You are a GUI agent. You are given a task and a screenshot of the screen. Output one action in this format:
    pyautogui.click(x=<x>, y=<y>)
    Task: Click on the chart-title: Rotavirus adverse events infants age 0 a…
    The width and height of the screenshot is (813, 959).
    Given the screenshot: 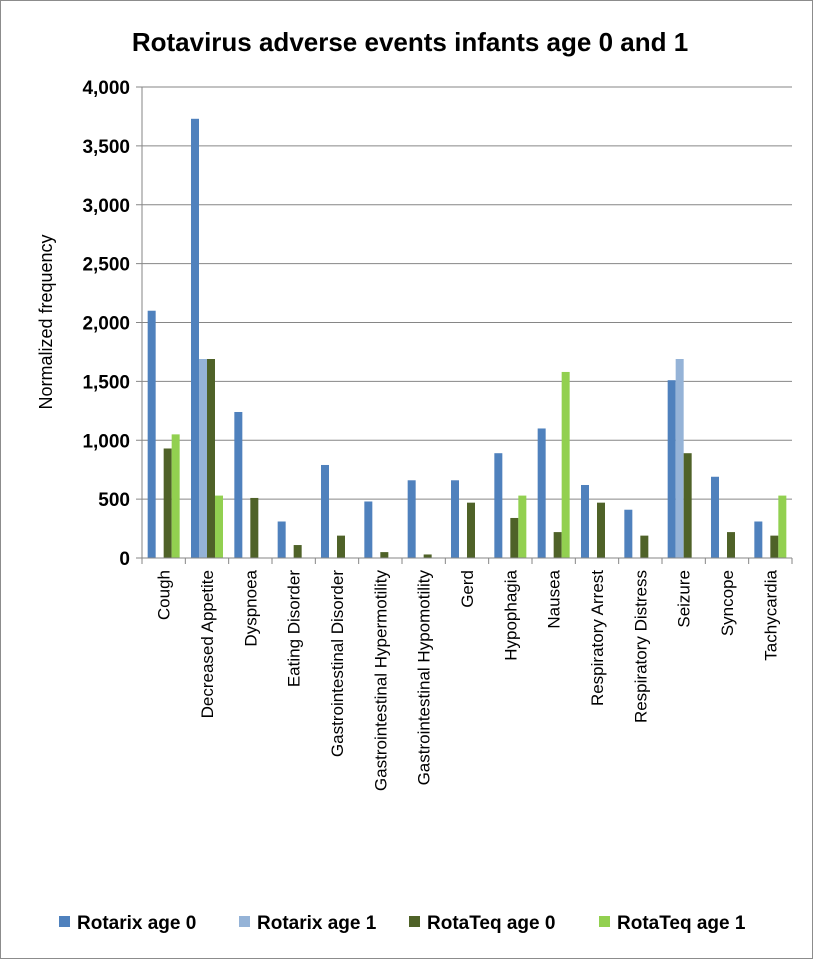 What is the action you would take?
    pyautogui.click(x=410, y=42)
    